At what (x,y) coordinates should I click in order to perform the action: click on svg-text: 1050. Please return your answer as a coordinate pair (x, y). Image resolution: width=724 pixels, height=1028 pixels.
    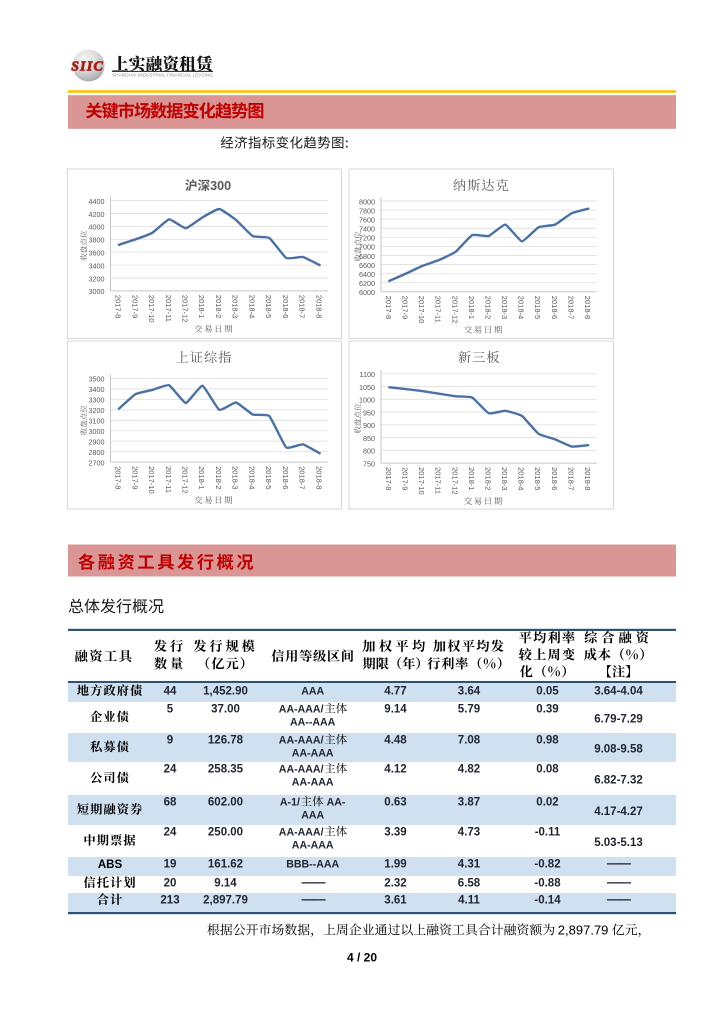
    Looking at the image, I should click on (367, 387).